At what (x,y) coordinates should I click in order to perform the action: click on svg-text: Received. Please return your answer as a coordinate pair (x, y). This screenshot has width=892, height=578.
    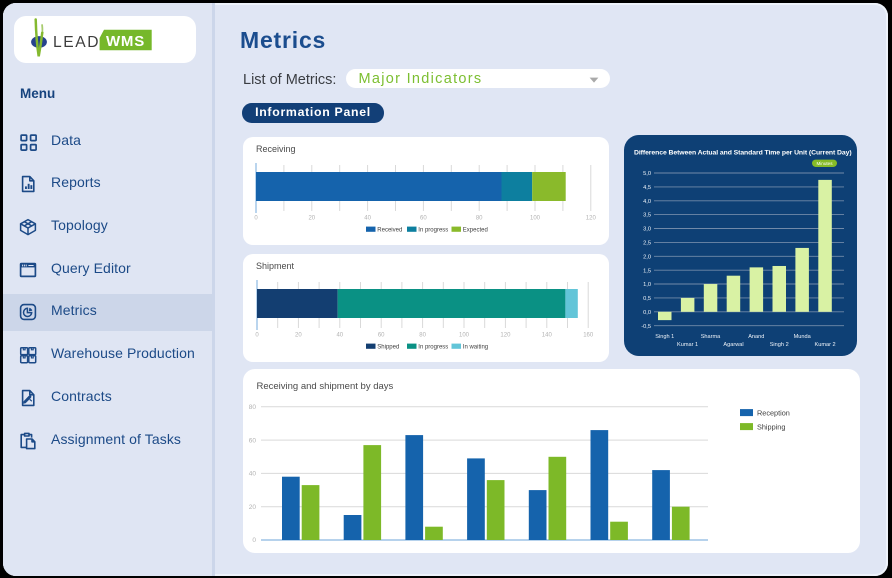
    Looking at the image, I should click on (389, 230).